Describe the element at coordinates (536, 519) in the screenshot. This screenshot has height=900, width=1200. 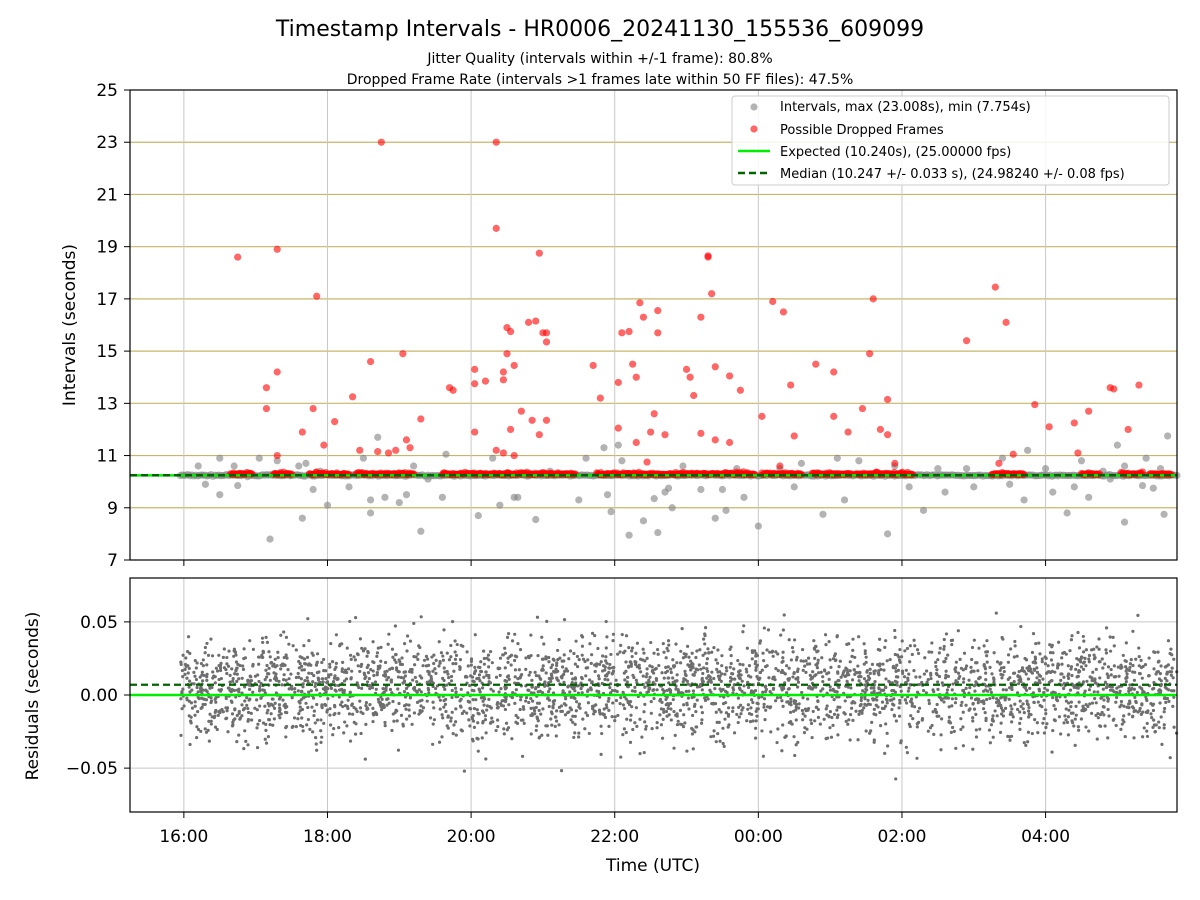
I see `interval-point` at that location.